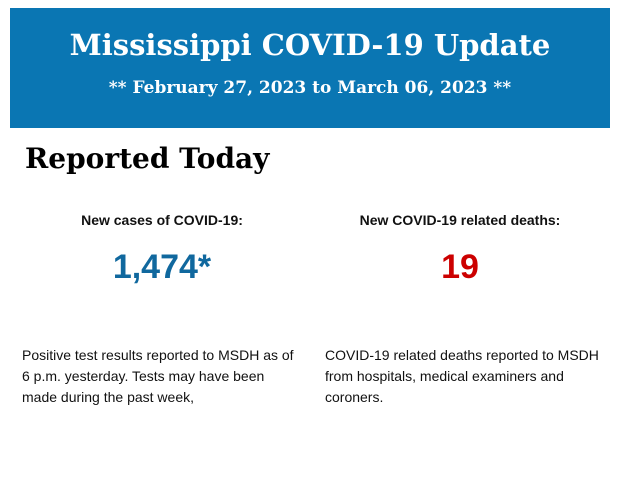 Image resolution: width=620 pixels, height=483 pixels. What do you see at coordinates (460, 267) in the screenshot?
I see `new-deaths-value: 19` at bounding box center [460, 267].